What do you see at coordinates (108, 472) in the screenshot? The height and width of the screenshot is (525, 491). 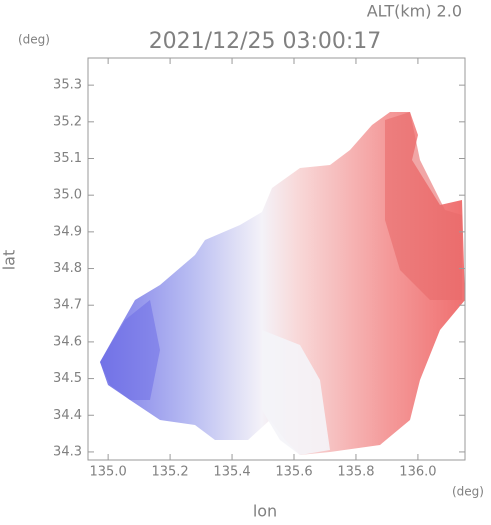 I see `x-tick-label: 135.0` at bounding box center [108, 472].